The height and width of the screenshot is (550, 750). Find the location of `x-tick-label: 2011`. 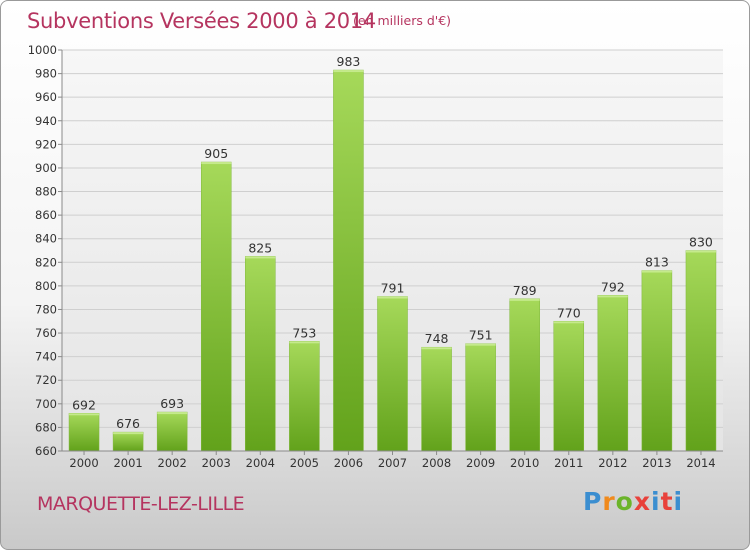

x-tick-label: 2011 is located at coordinates (568, 463).